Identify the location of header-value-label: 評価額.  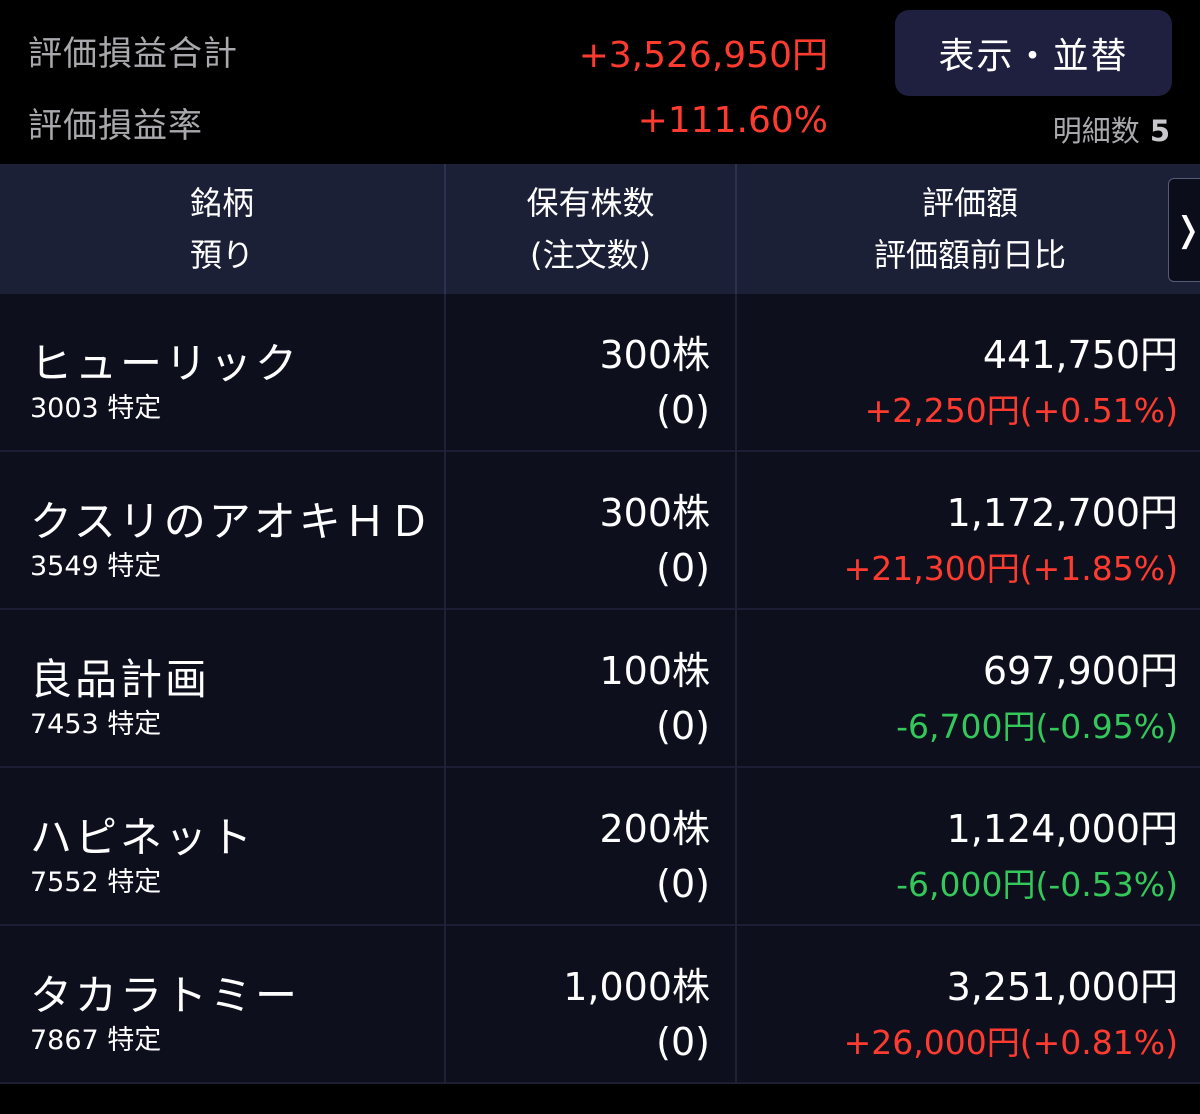
(969, 203).